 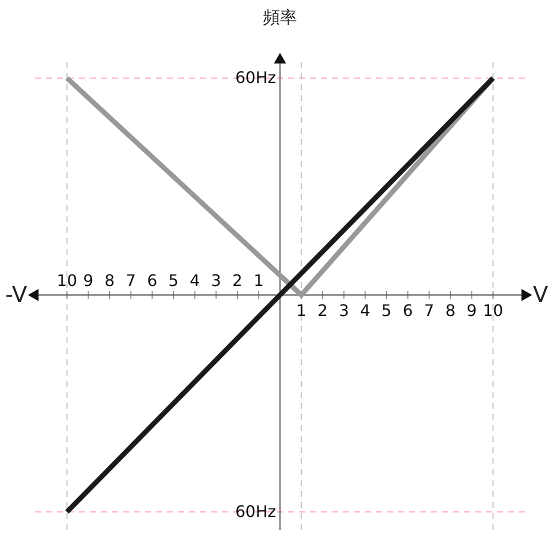 I want to click on x-tick-label: 1, so click(x=301, y=310).